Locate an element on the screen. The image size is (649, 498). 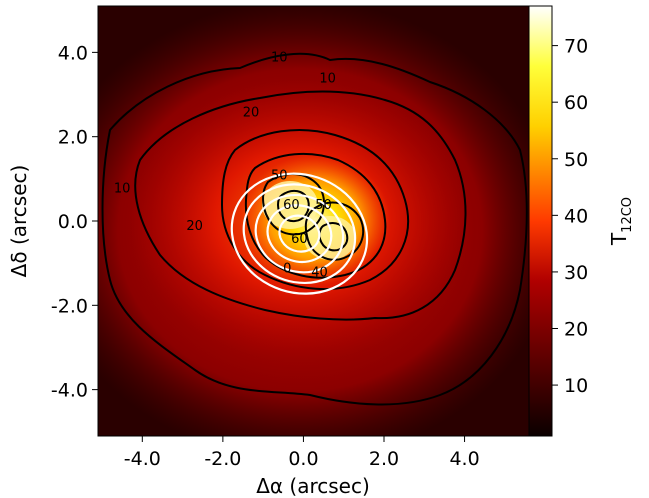
x-axis-label: Δα (arcsec) is located at coordinates (313, 486).